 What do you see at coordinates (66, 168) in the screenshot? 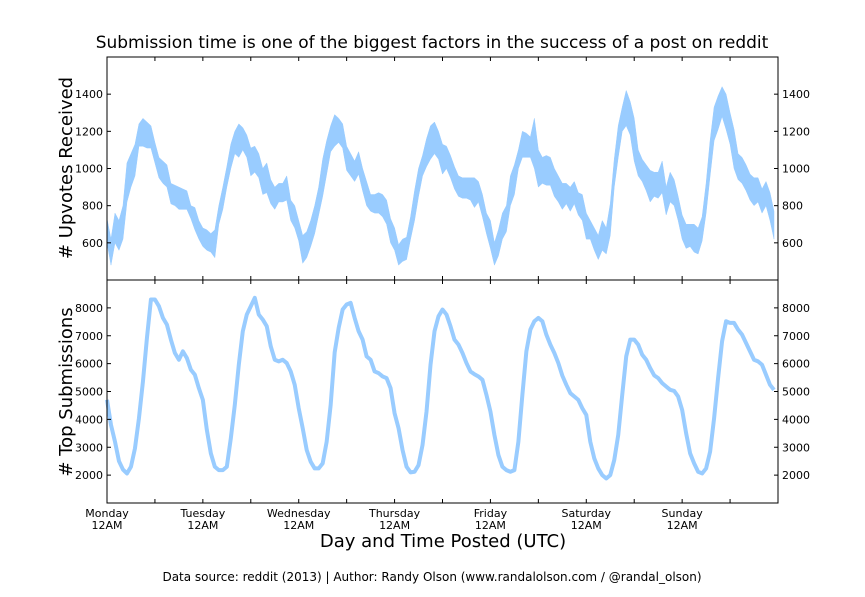
I see `upvotes-axis-label: # Upvotes Received` at bounding box center [66, 168].